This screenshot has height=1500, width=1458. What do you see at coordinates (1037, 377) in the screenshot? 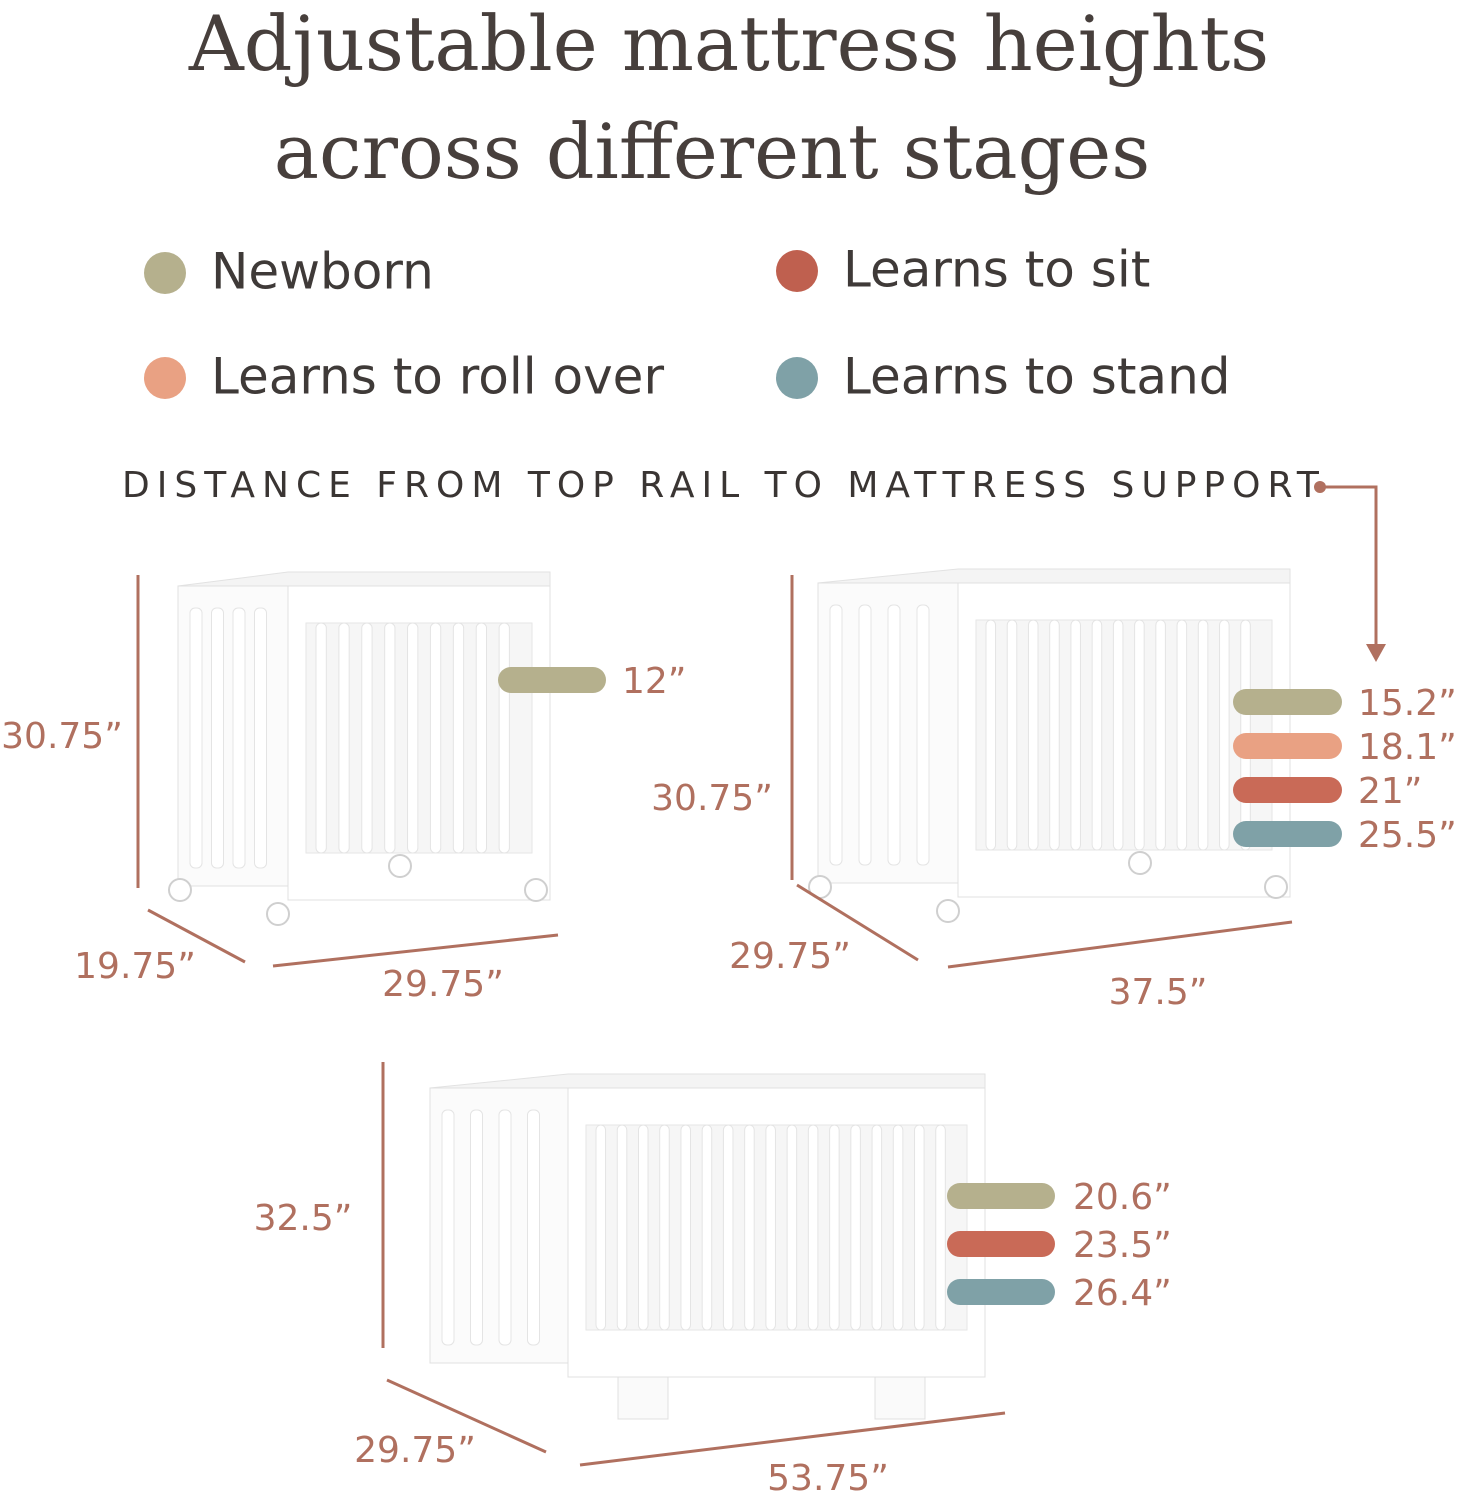
I see `legend-label: Learns to stand` at bounding box center [1037, 377].